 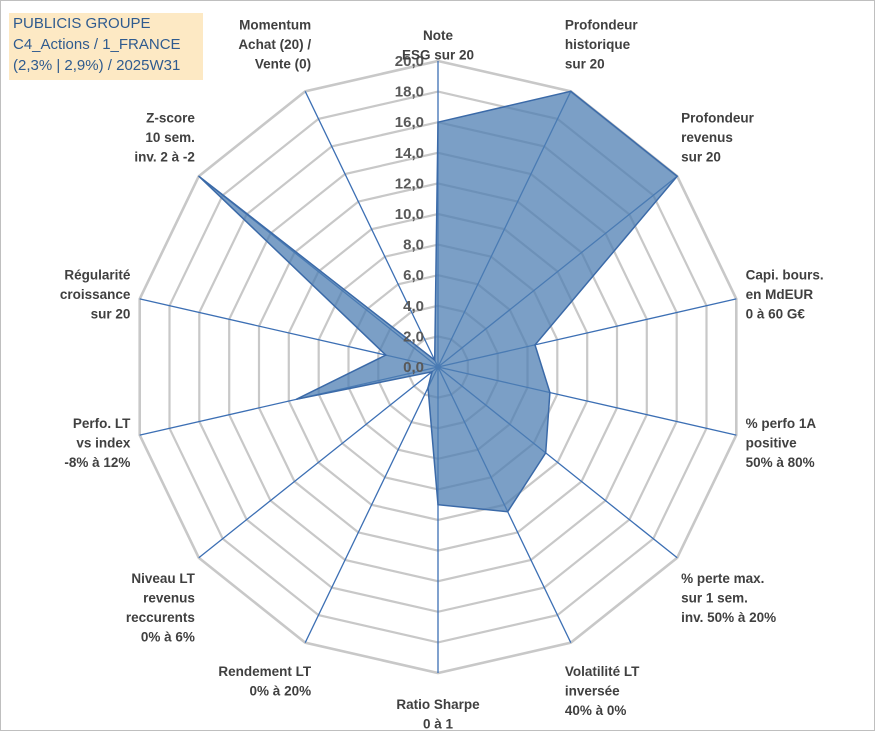 I want to click on title-period: (2,3% | 2,9%) / 2025W31, so click(x=97, y=65).